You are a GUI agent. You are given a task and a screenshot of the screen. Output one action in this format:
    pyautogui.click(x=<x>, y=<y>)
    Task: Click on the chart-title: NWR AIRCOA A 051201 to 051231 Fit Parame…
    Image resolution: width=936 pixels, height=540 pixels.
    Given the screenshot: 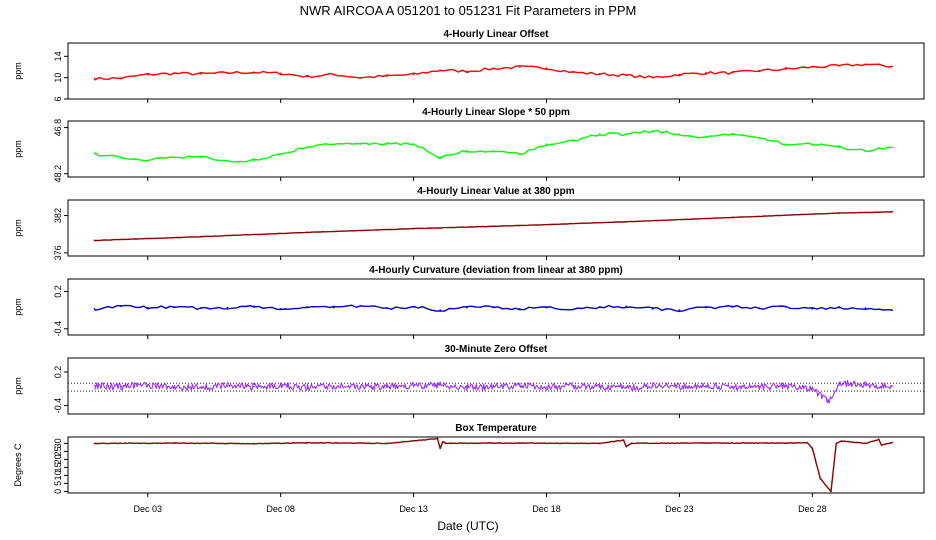 What is the action you would take?
    pyautogui.click(x=468, y=10)
    